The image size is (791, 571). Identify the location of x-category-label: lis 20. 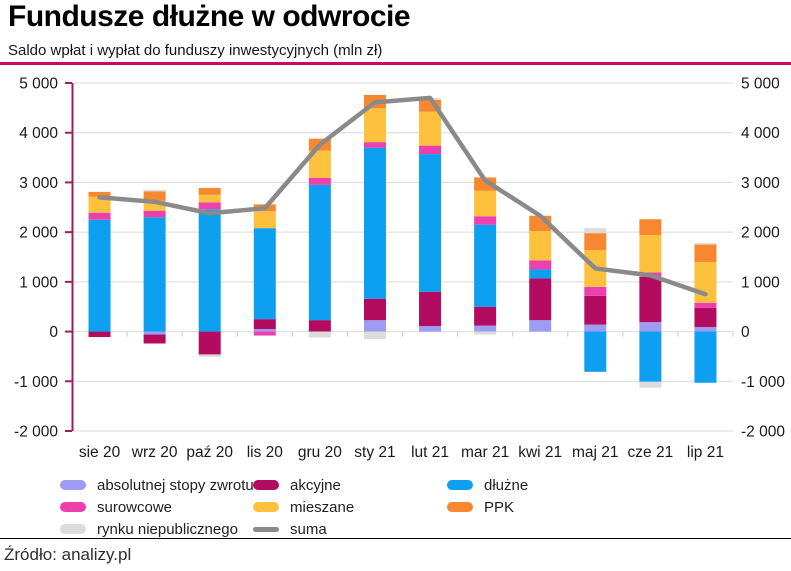
(265, 452).